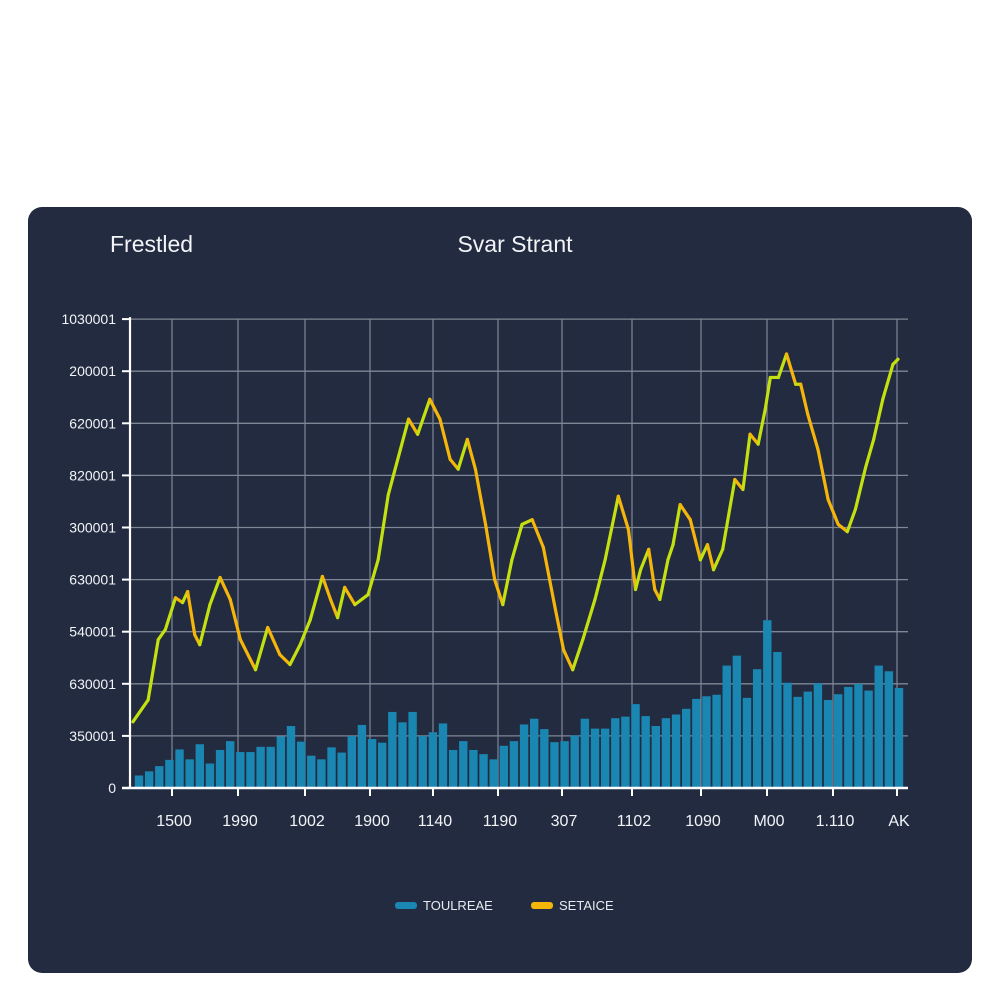 The height and width of the screenshot is (1000, 1000). Describe the element at coordinates (542, 905) in the screenshot. I see `legend-swatch-line` at that location.